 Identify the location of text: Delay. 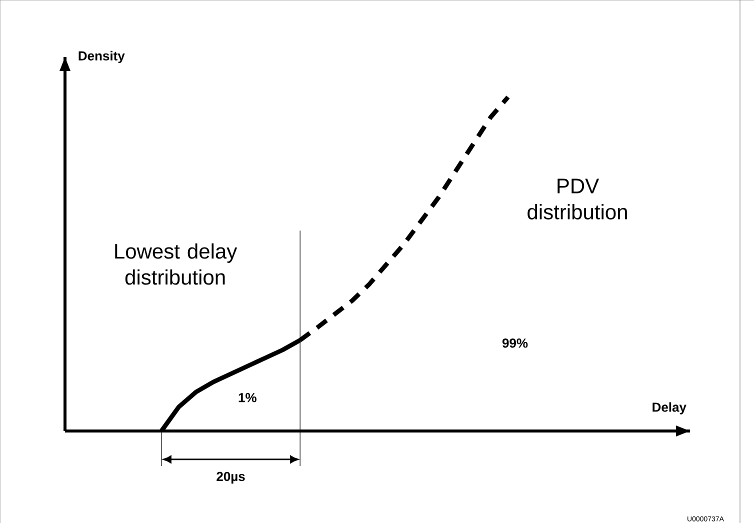
(669, 408).